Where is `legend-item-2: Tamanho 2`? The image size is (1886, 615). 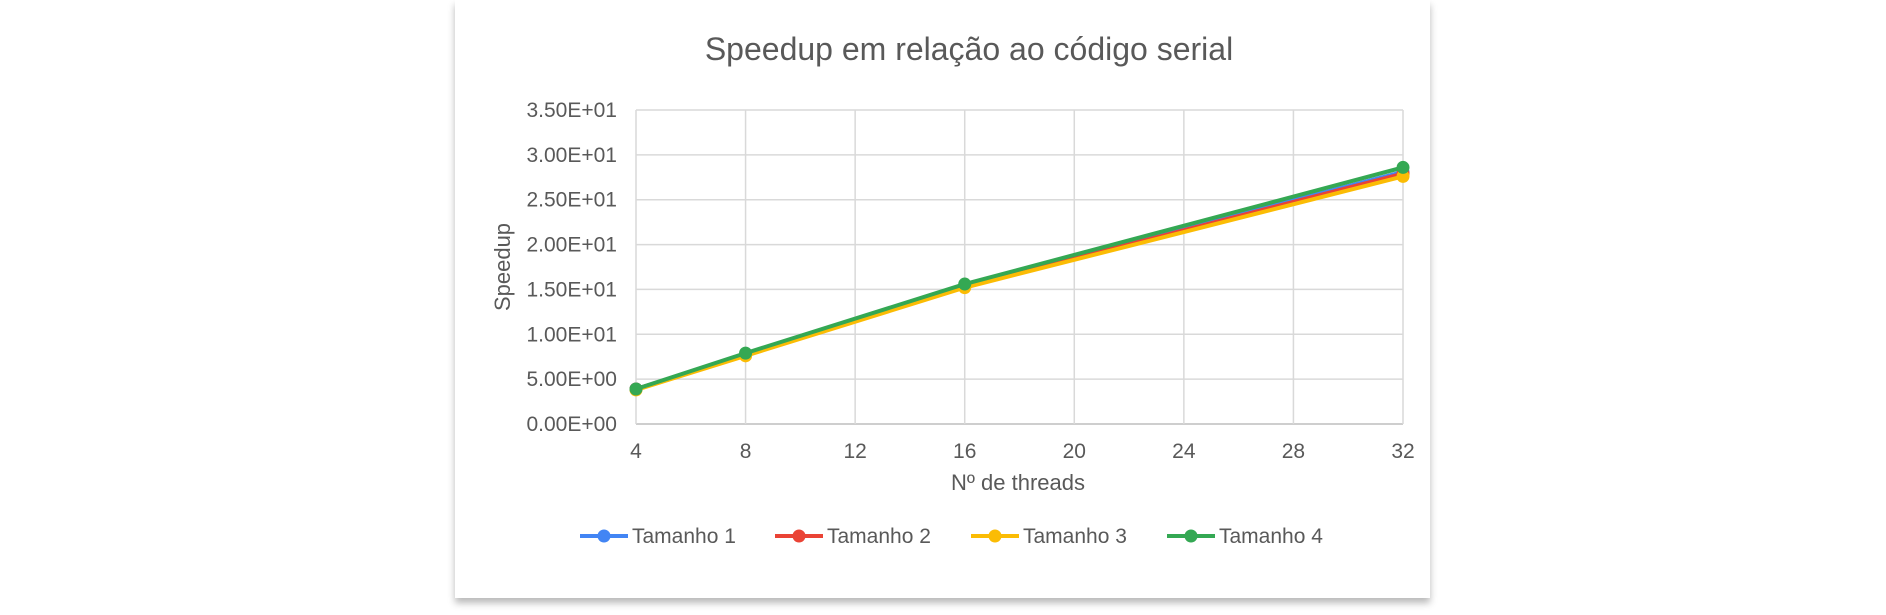
legend-item-2: Tamanho 2 is located at coordinates (853, 536).